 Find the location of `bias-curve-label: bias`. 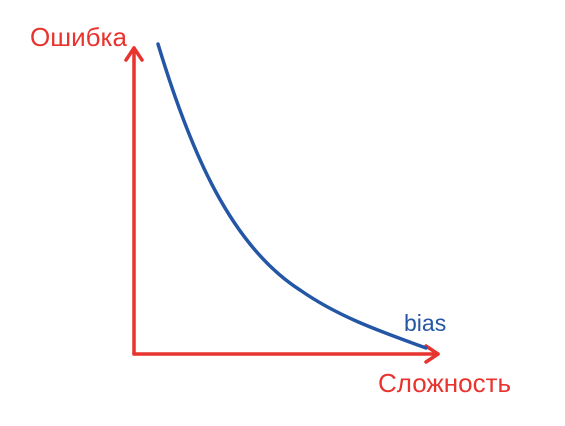

bias-curve-label: bias is located at coordinates (425, 323).